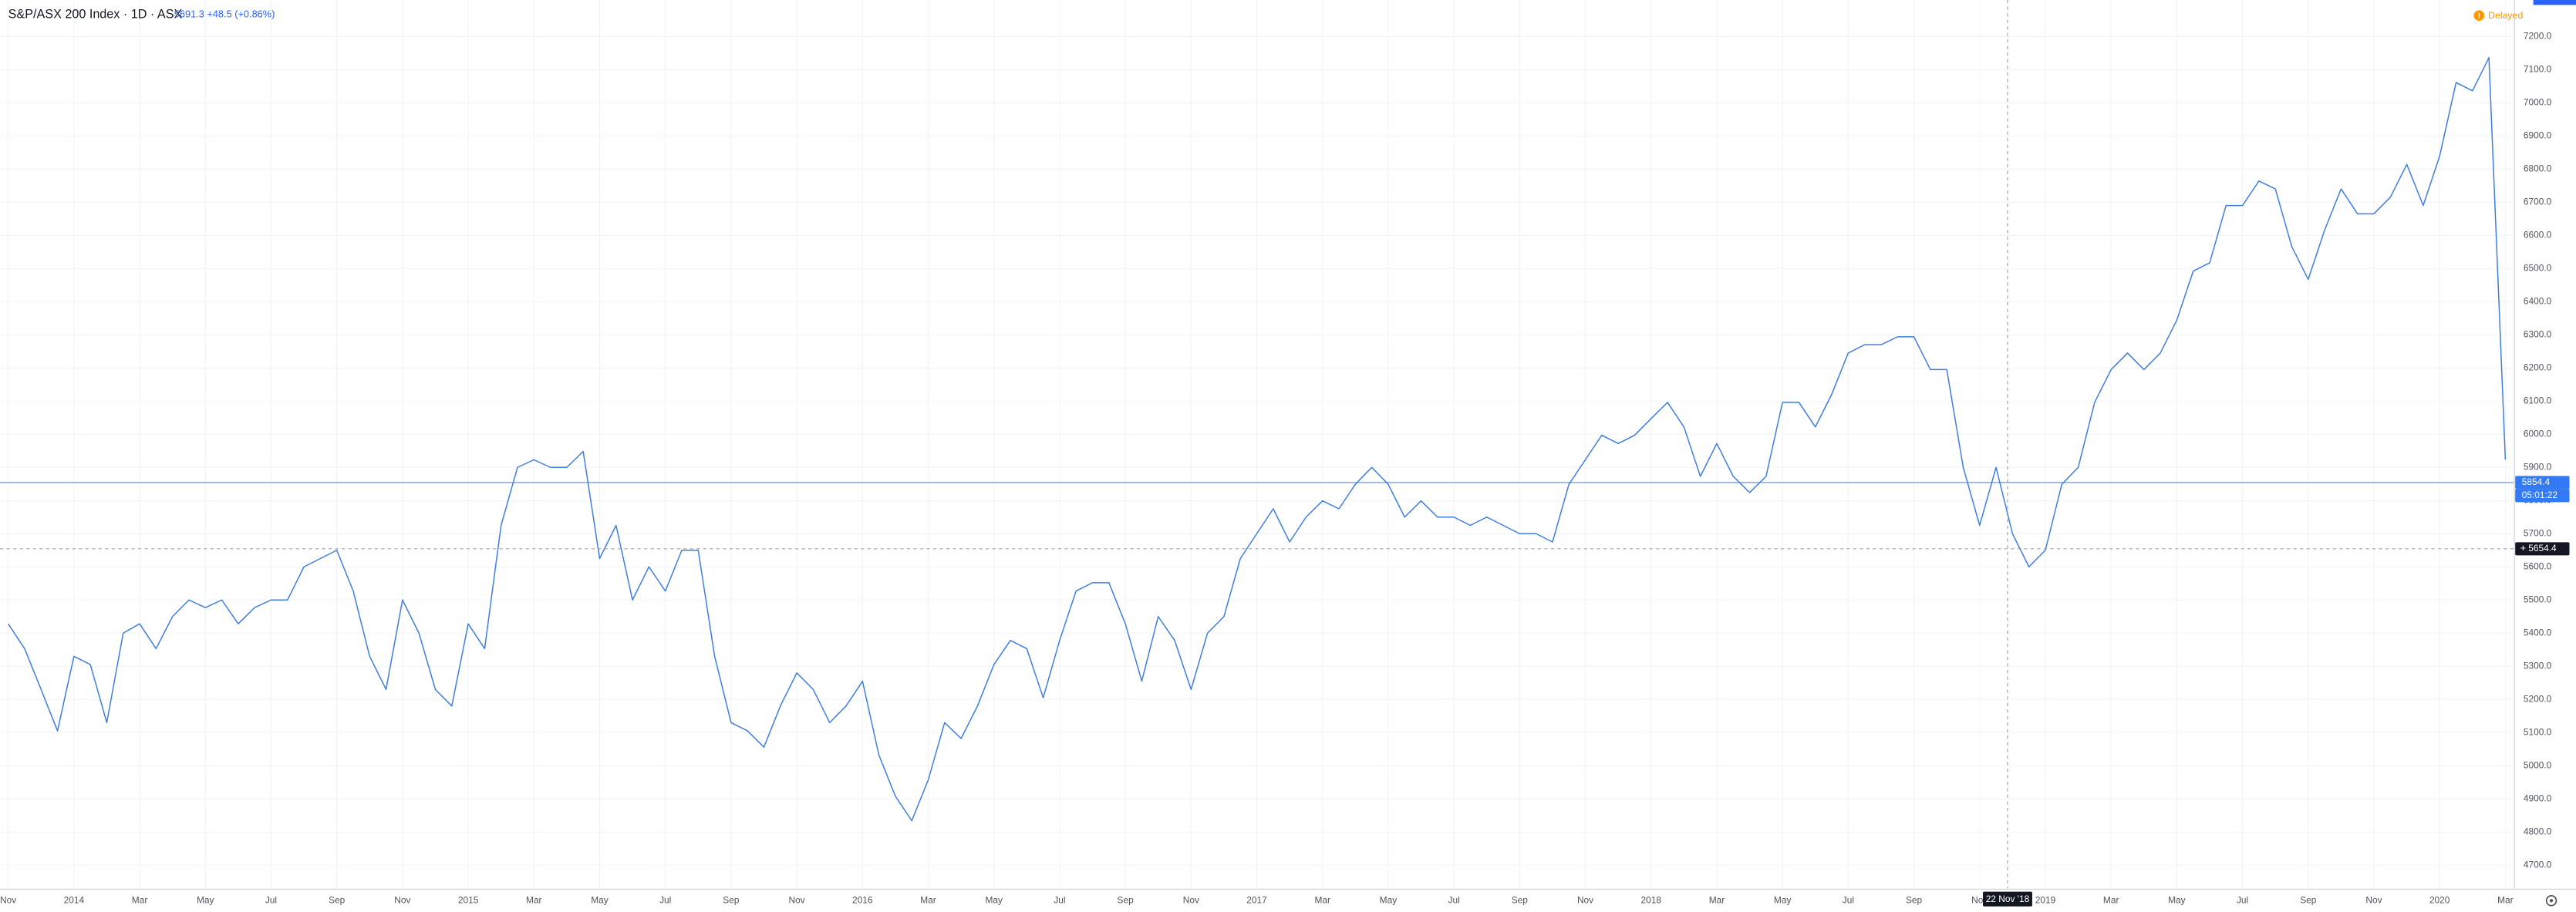 This screenshot has height=912, width=2576. I want to click on delayed-icon, so click(2479, 16).